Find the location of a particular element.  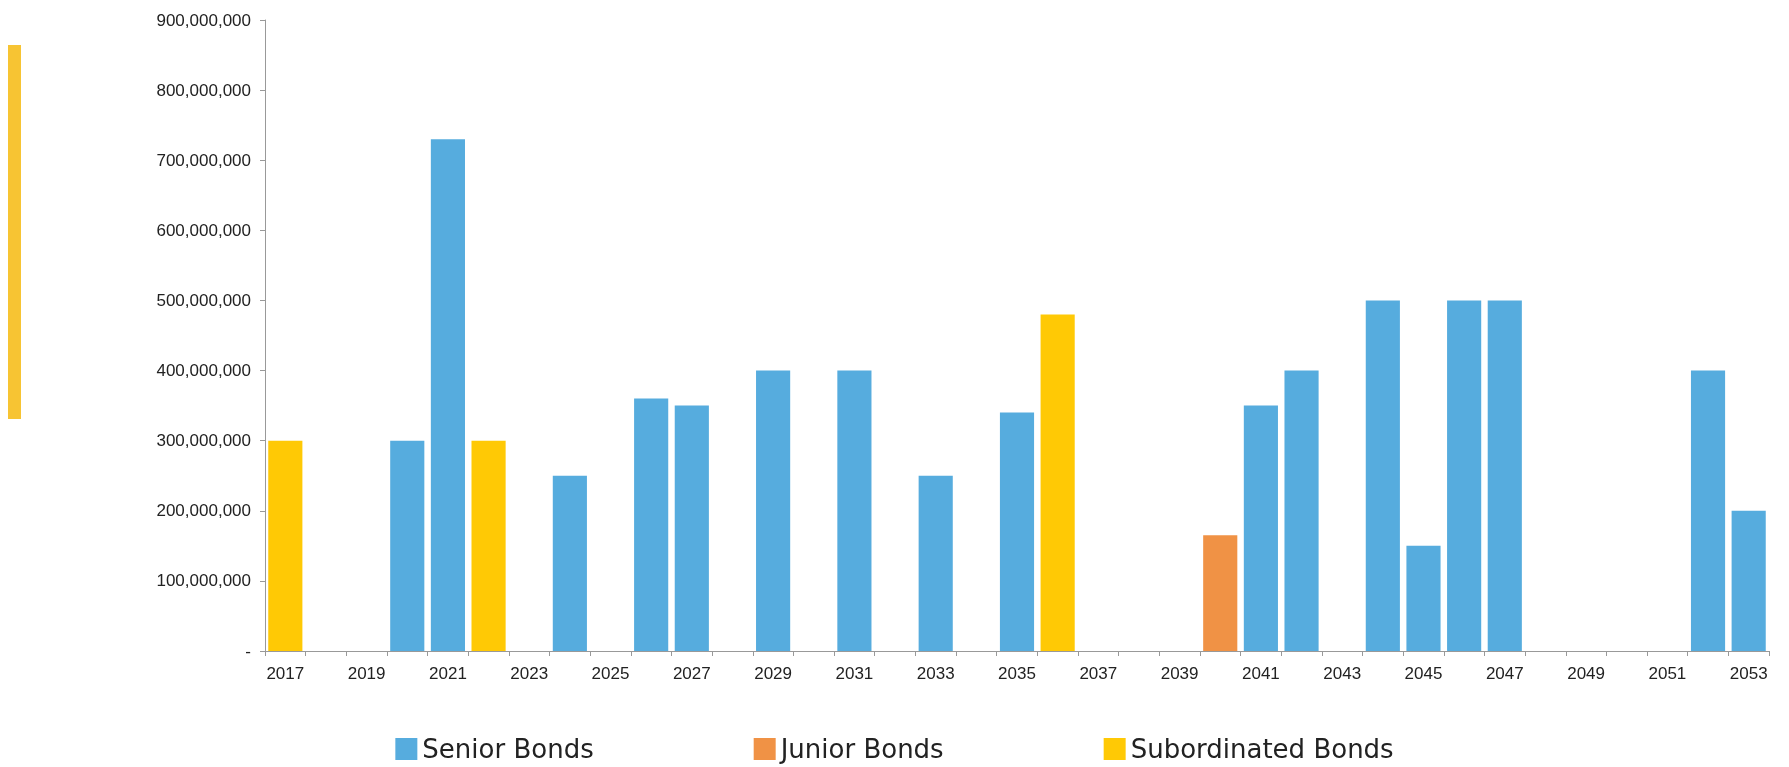

x-tick-label: 2031 is located at coordinates (854, 673).